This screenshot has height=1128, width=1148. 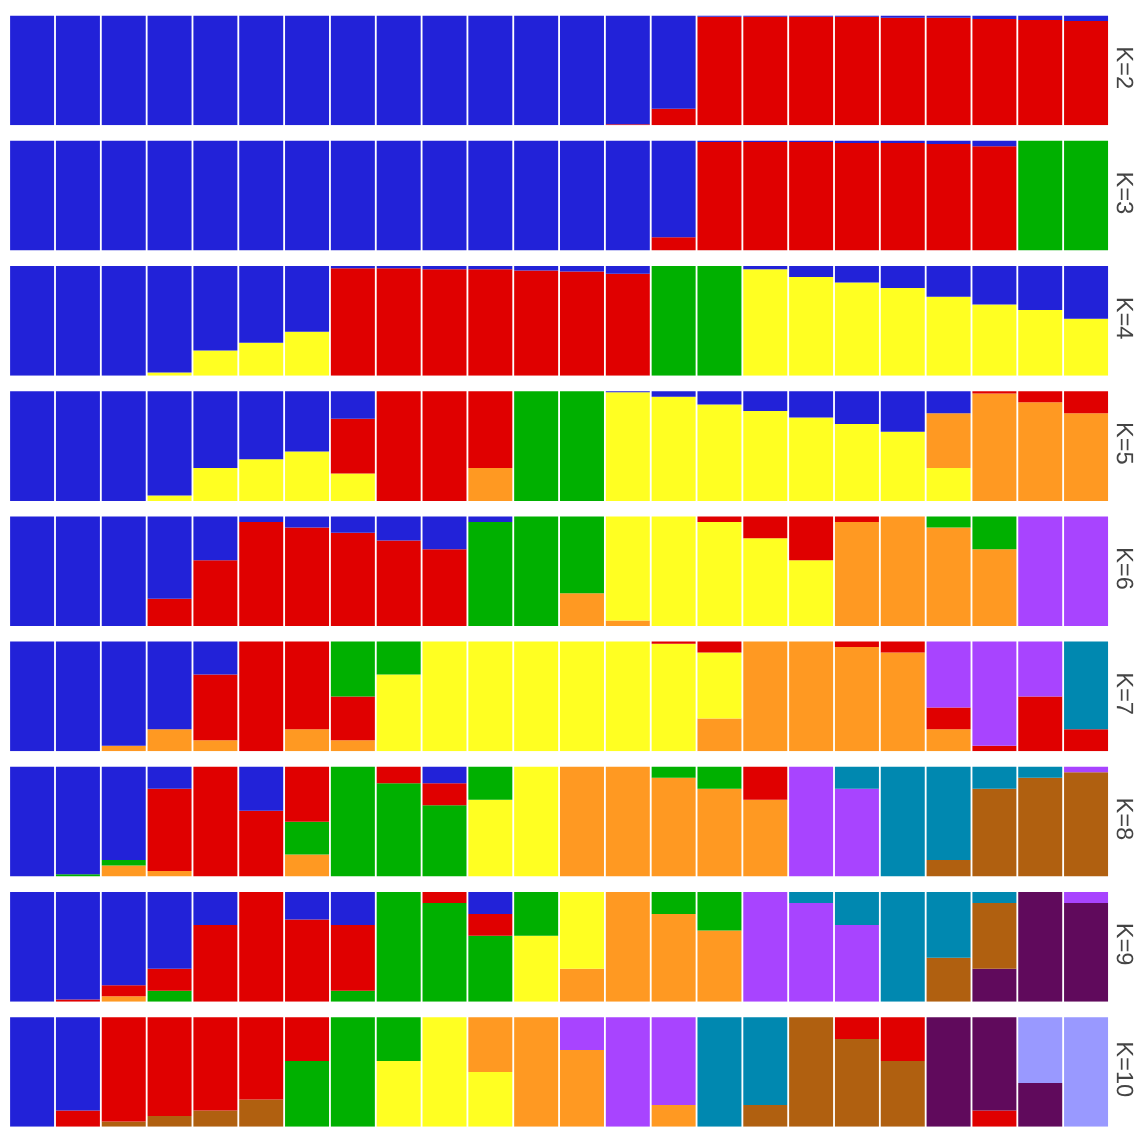 I want to click on y-axis-title: K=5, so click(x=1125, y=443).